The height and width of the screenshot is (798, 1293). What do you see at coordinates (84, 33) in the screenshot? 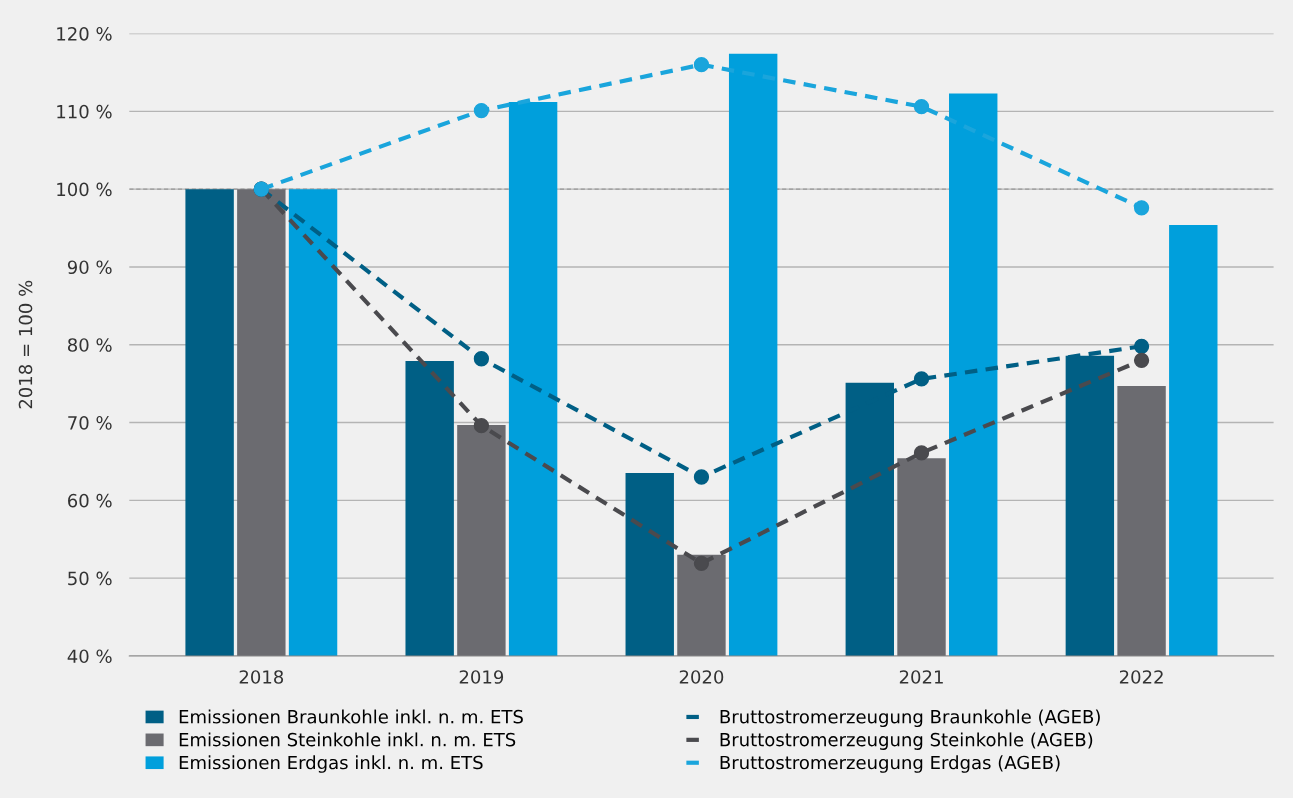
I see `y-tick-label: 120 %` at bounding box center [84, 33].